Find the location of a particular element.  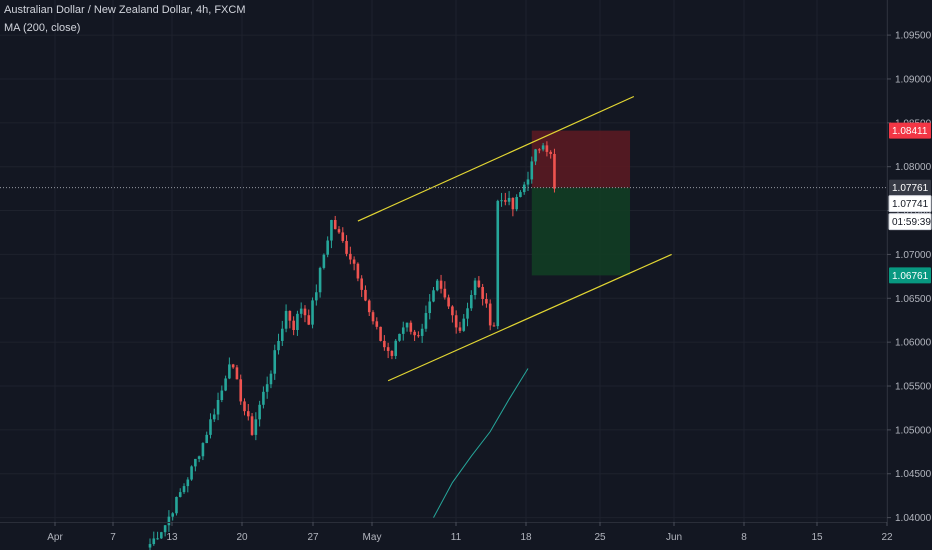

time-tick-label: 15 is located at coordinates (817, 537).